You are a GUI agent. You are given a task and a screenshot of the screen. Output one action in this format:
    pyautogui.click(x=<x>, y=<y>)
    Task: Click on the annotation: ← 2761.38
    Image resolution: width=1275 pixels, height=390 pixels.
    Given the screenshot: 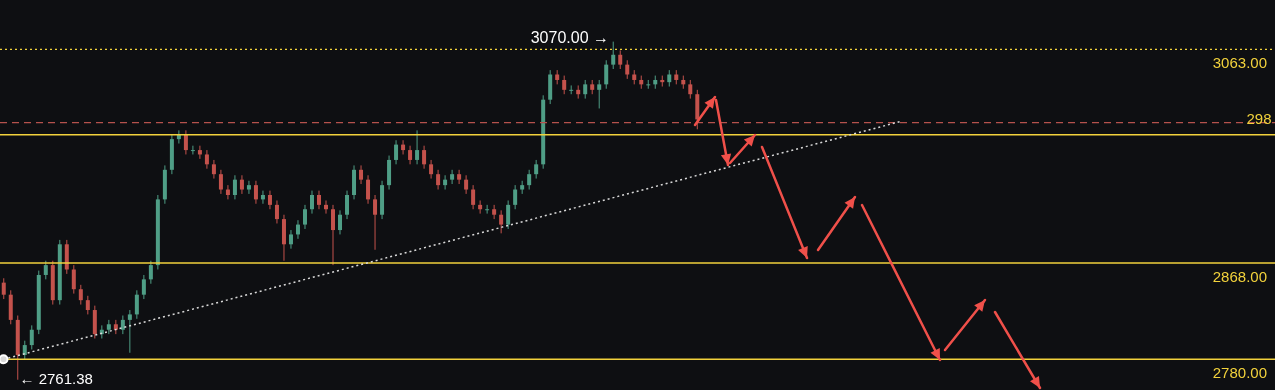 What is the action you would take?
    pyautogui.click(x=56, y=379)
    